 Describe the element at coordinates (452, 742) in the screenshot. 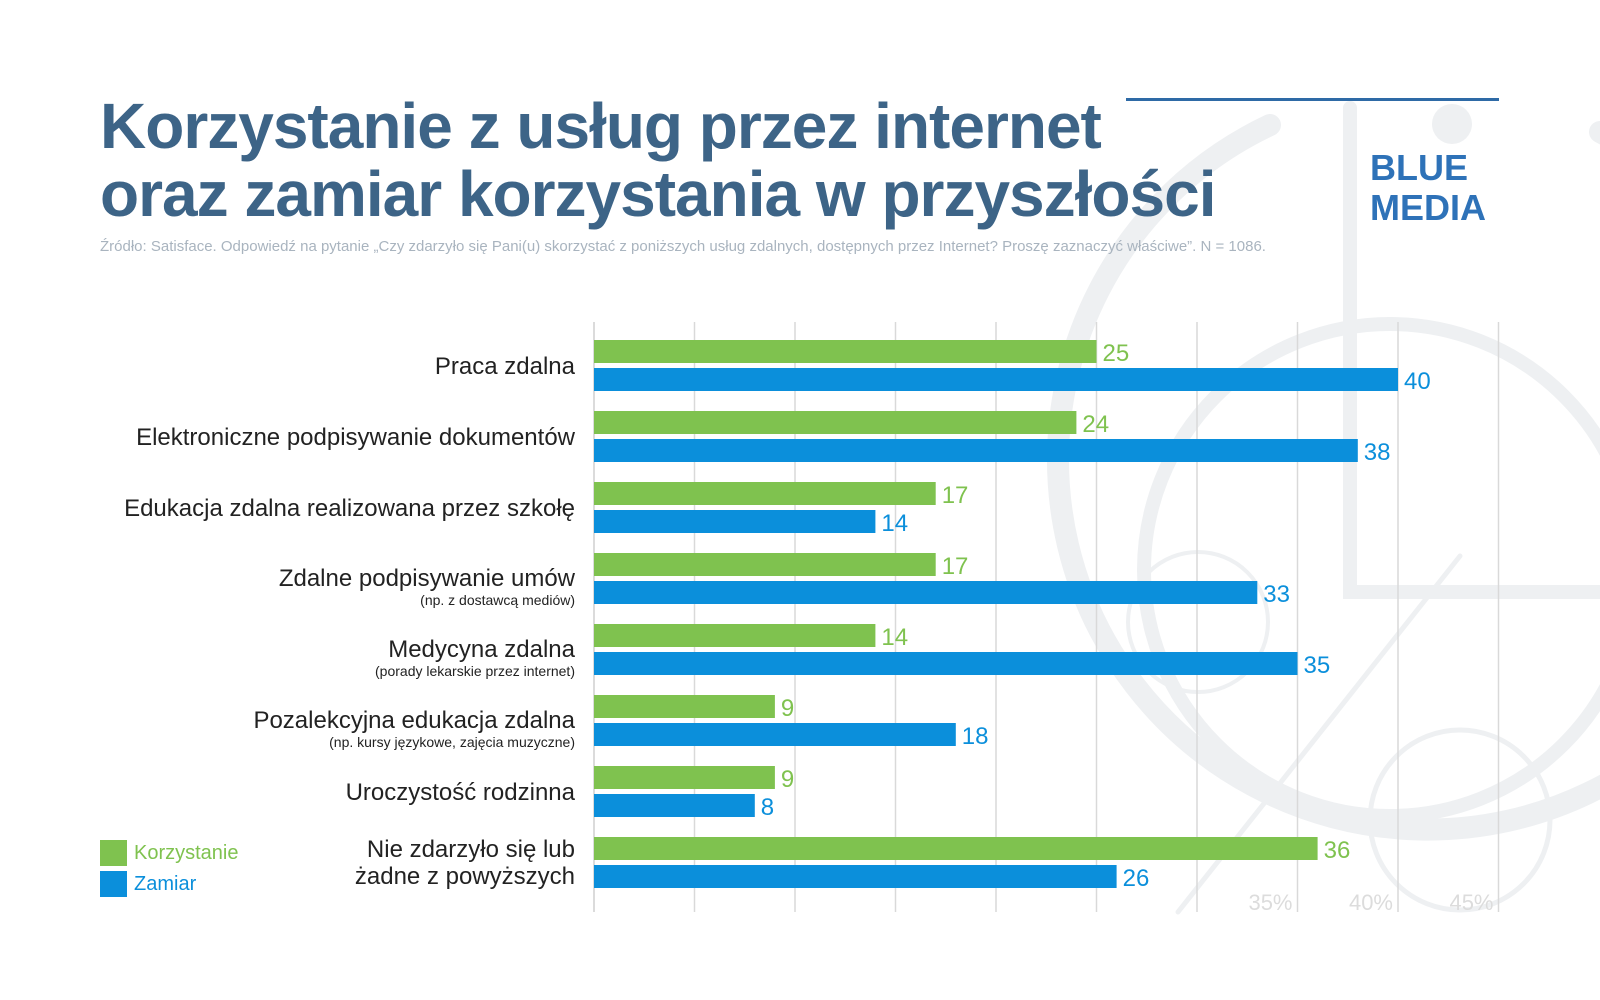

I see `category-sublabel: (np. kursy językowe, zajęcia muzyczne)` at that location.